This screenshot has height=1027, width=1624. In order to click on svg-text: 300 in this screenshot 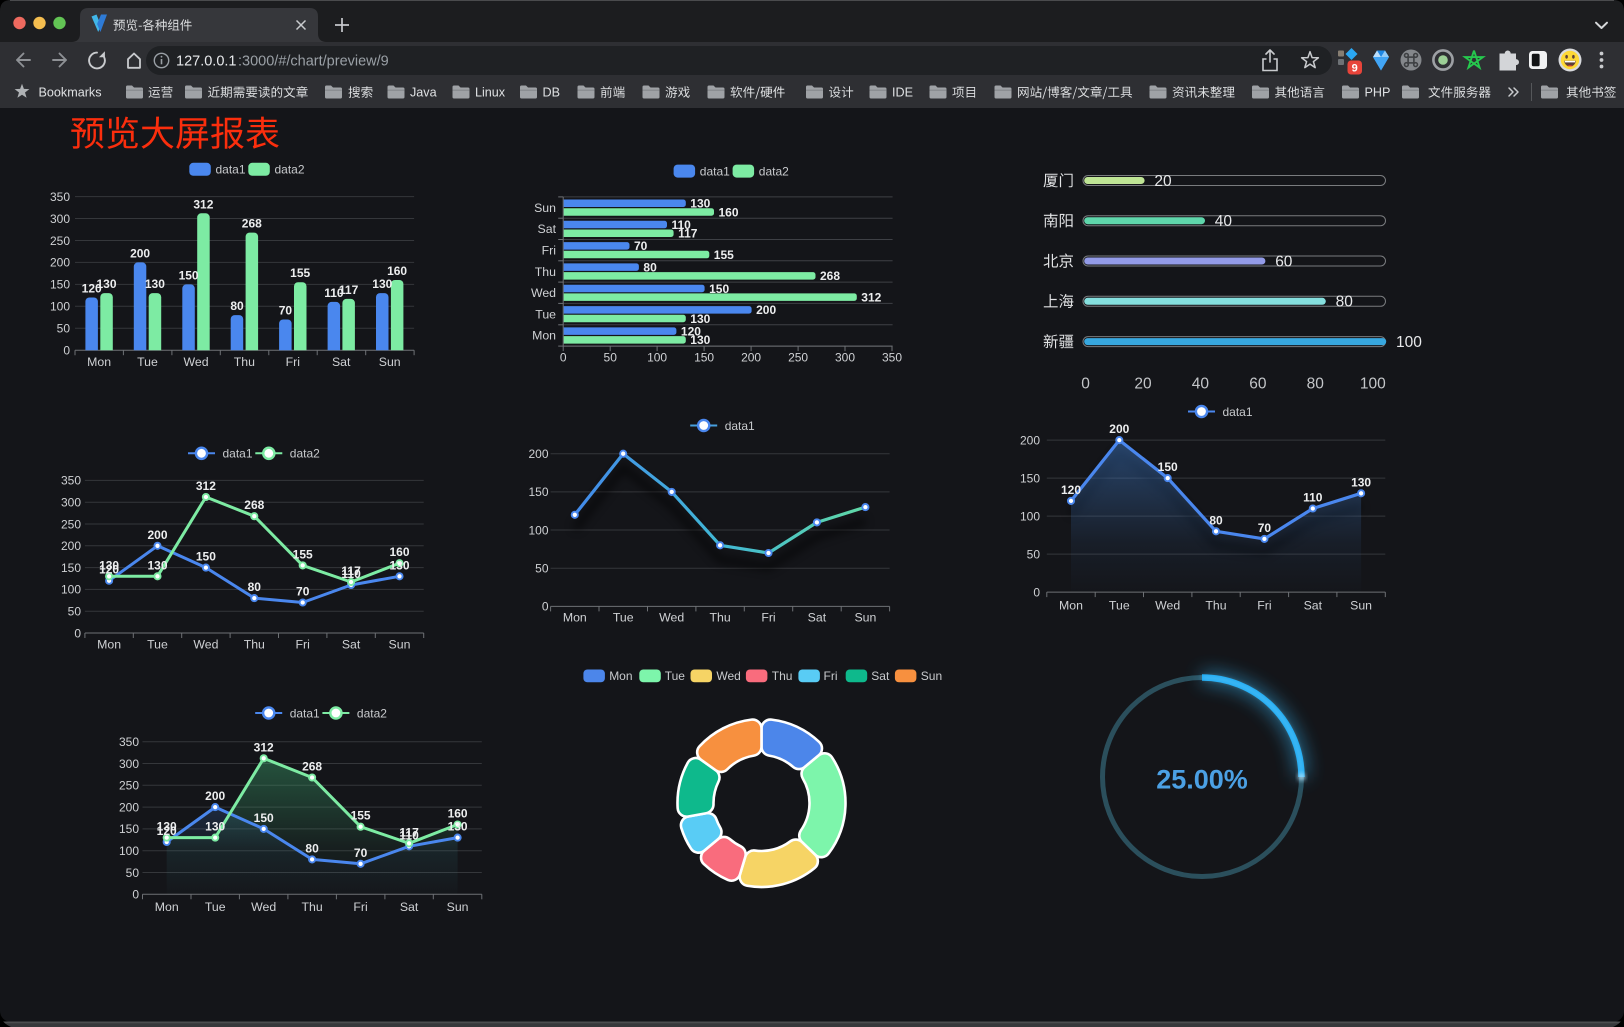, I will do `click(129, 764)`.